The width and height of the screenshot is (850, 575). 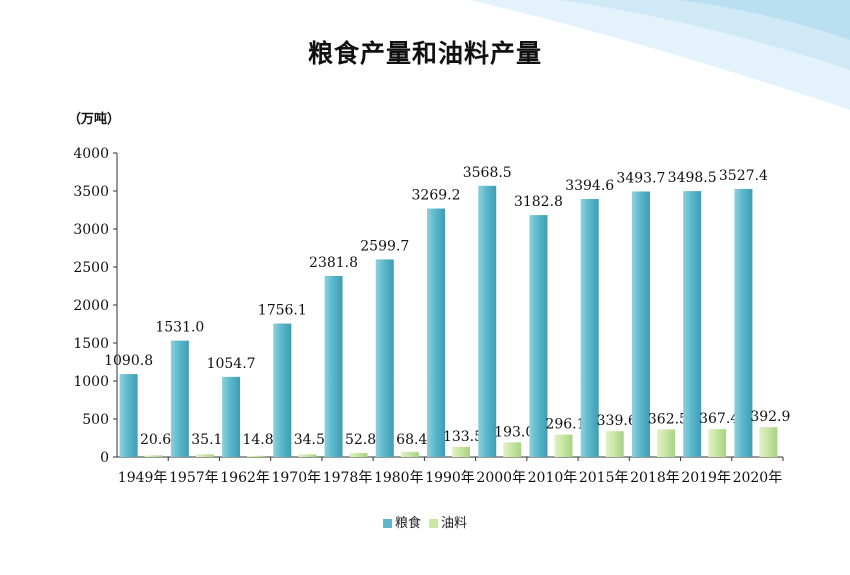 I want to click on x-tick-label: 1957年, so click(x=194, y=478).